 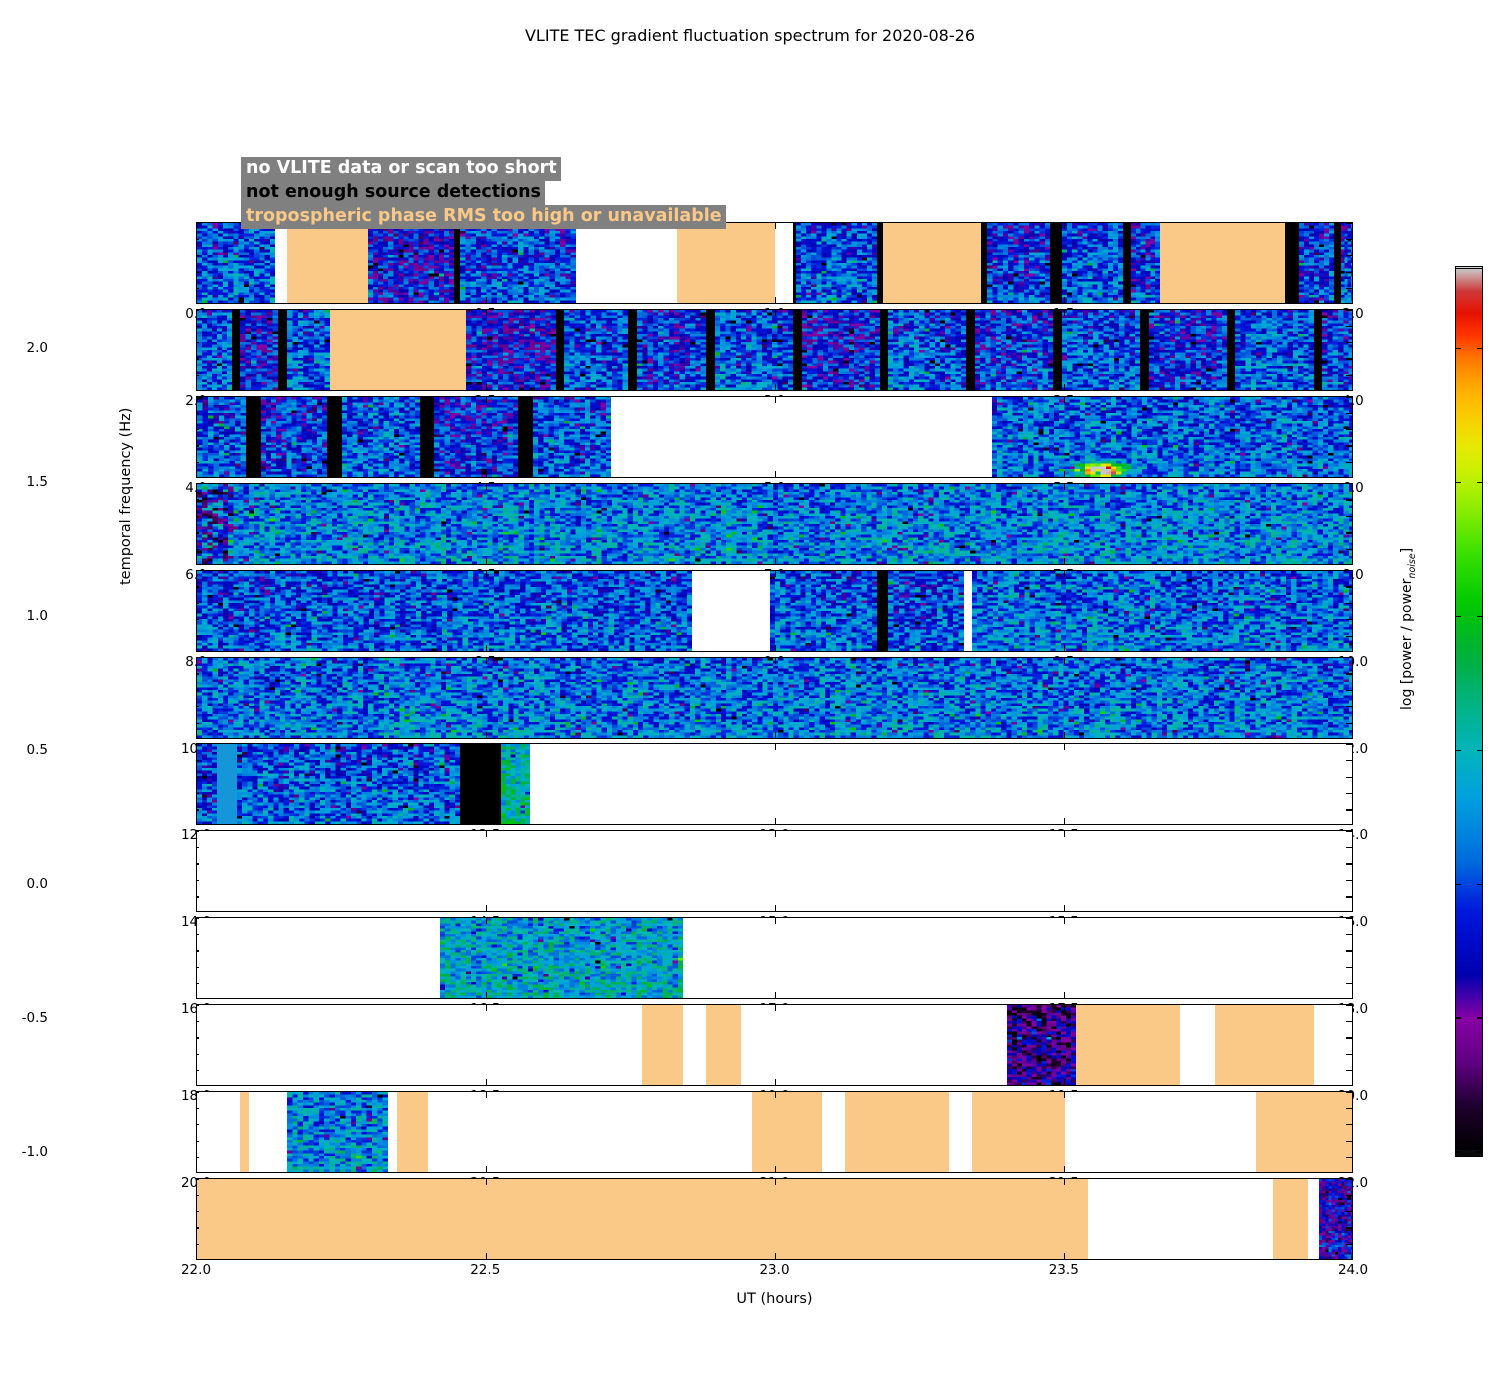 I want to click on colorbar-under-extension, so click(x=1469, y=1153).